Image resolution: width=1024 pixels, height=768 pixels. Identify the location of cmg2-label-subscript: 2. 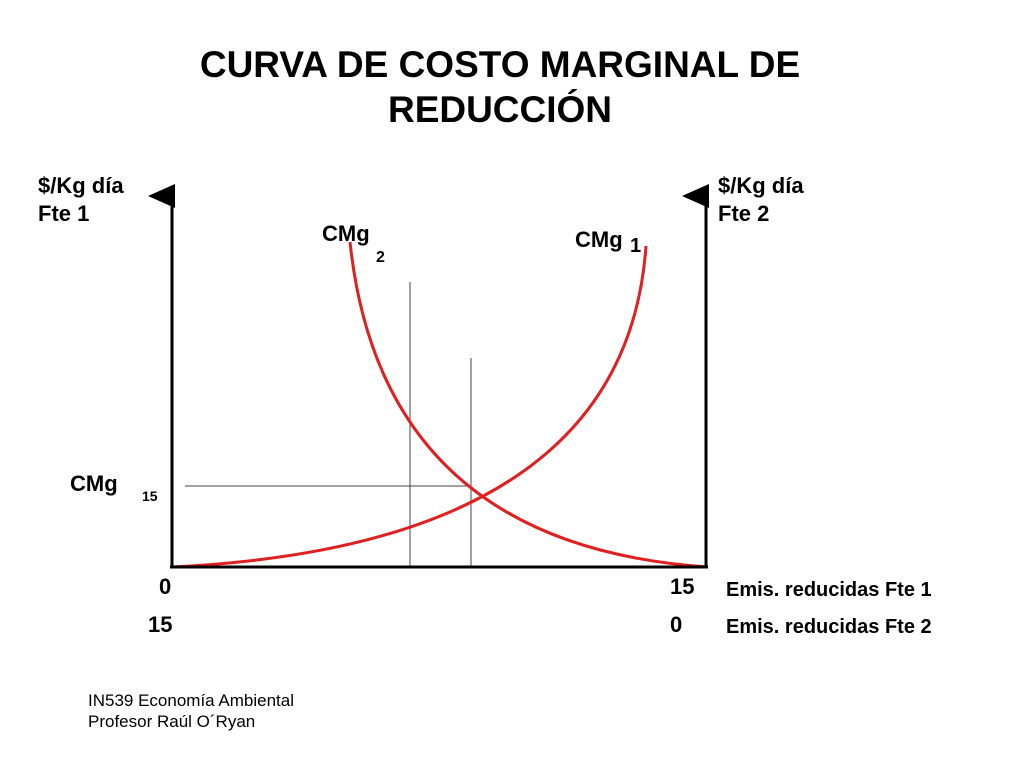
(380, 257).